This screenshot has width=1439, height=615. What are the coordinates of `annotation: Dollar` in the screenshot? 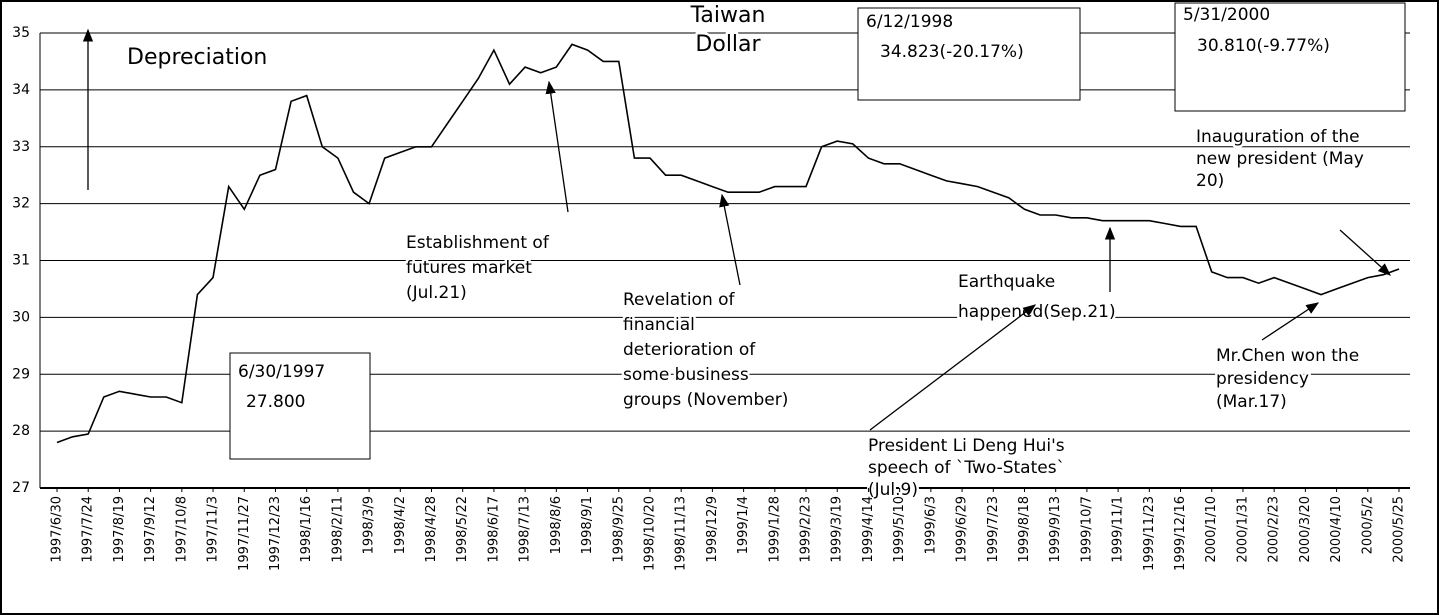 It's located at (728, 44).